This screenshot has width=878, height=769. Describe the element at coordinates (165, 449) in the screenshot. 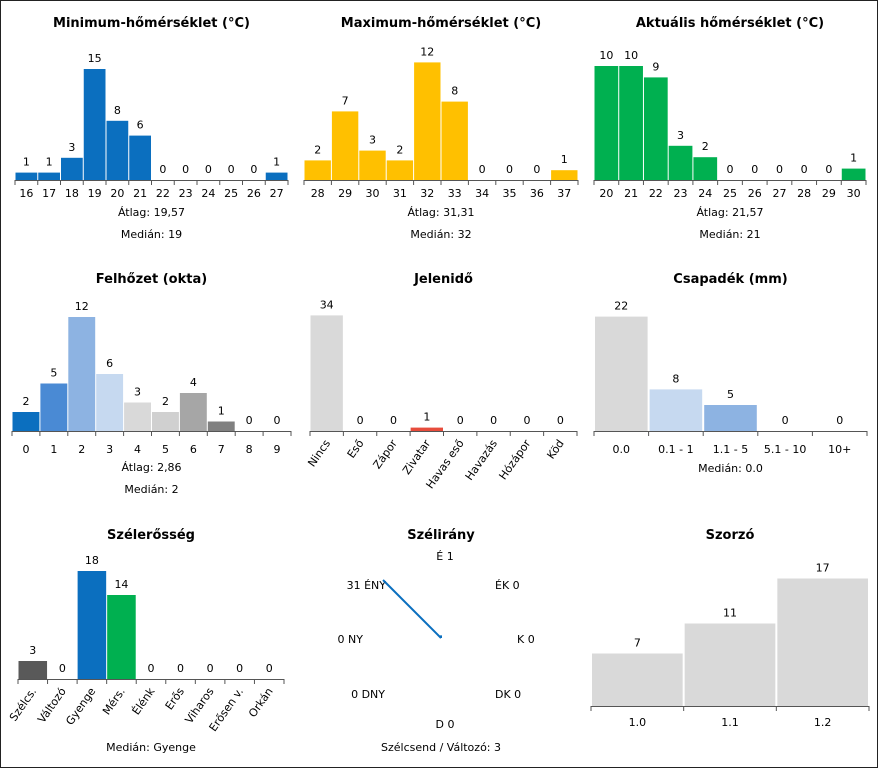

I see `x-tick-label: 5` at that location.